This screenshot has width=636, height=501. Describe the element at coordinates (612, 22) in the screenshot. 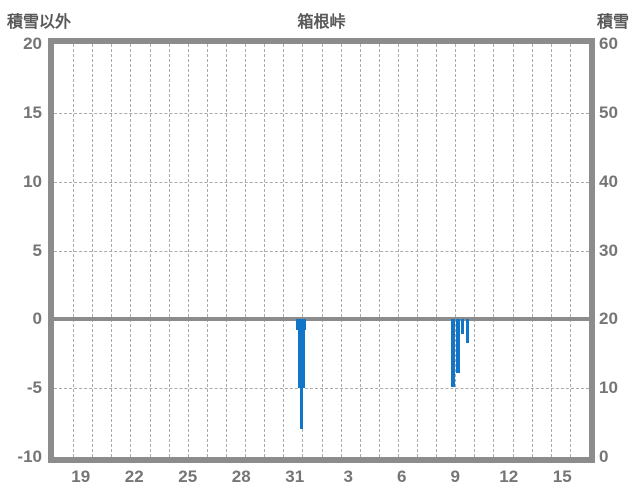

I see `right-axis-title: 積雪` at that location.